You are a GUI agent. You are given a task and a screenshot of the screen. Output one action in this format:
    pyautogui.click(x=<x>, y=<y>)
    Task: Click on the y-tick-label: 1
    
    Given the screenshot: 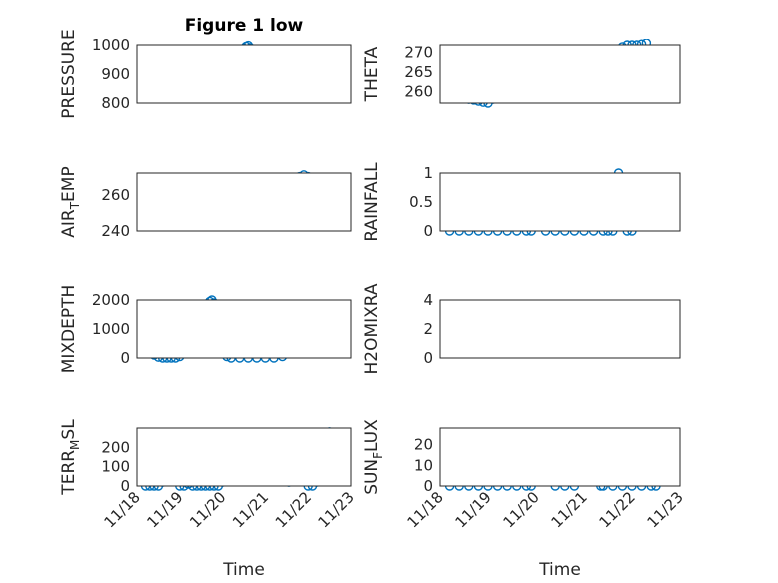 What is the action you would take?
    pyautogui.click(x=428, y=173)
    